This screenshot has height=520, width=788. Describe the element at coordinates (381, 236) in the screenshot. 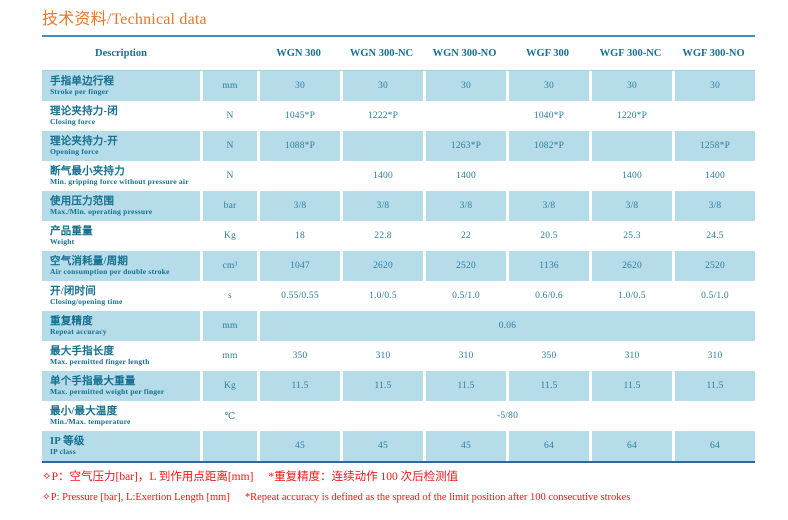

I see `cell-value: 22.8` at that location.